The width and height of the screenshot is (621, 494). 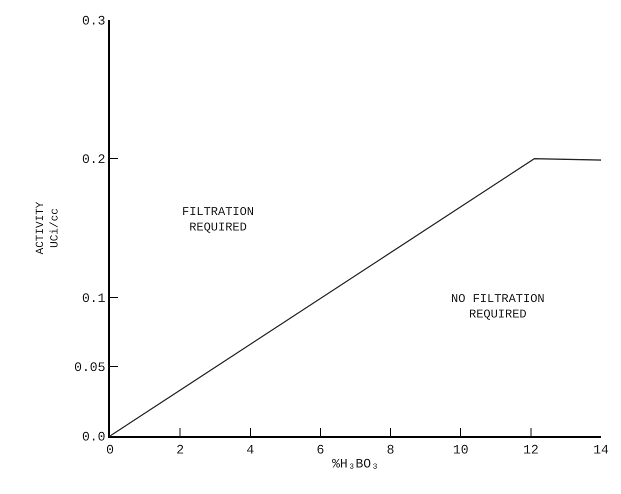 What do you see at coordinates (390, 450) in the screenshot?
I see `x-tick-label: 8` at bounding box center [390, 450].